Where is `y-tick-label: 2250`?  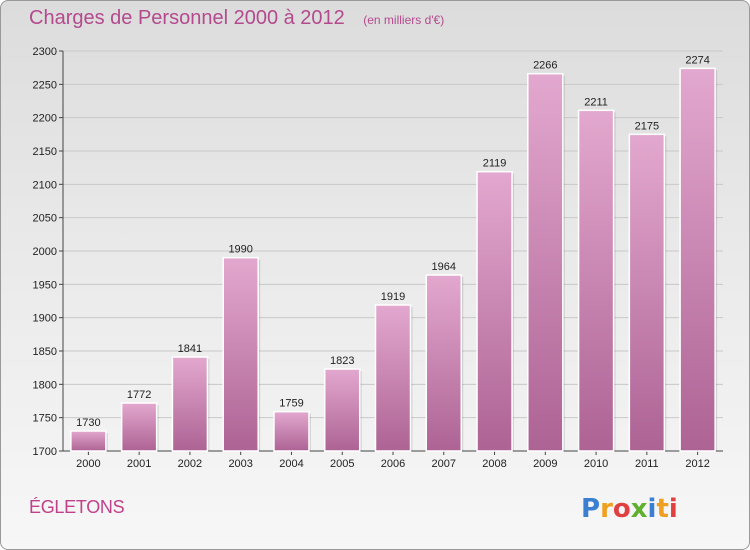 y-tick-label: 2250 is located at coordinates (45, 85).